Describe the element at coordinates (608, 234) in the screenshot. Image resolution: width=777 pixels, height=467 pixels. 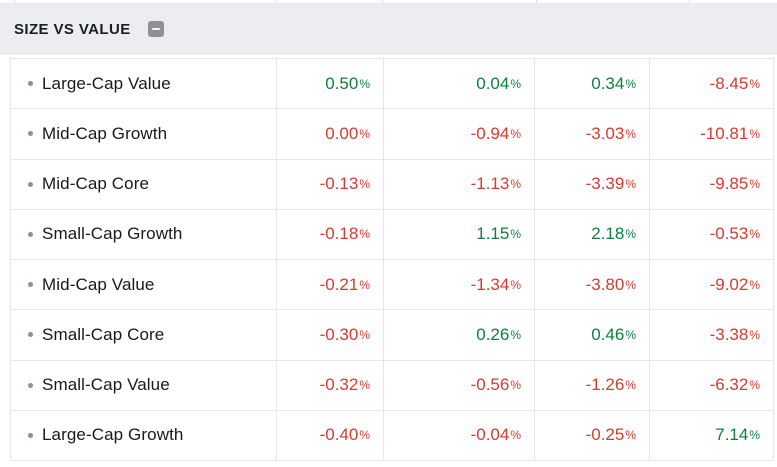
I see `value-number: 2.18` at that location.